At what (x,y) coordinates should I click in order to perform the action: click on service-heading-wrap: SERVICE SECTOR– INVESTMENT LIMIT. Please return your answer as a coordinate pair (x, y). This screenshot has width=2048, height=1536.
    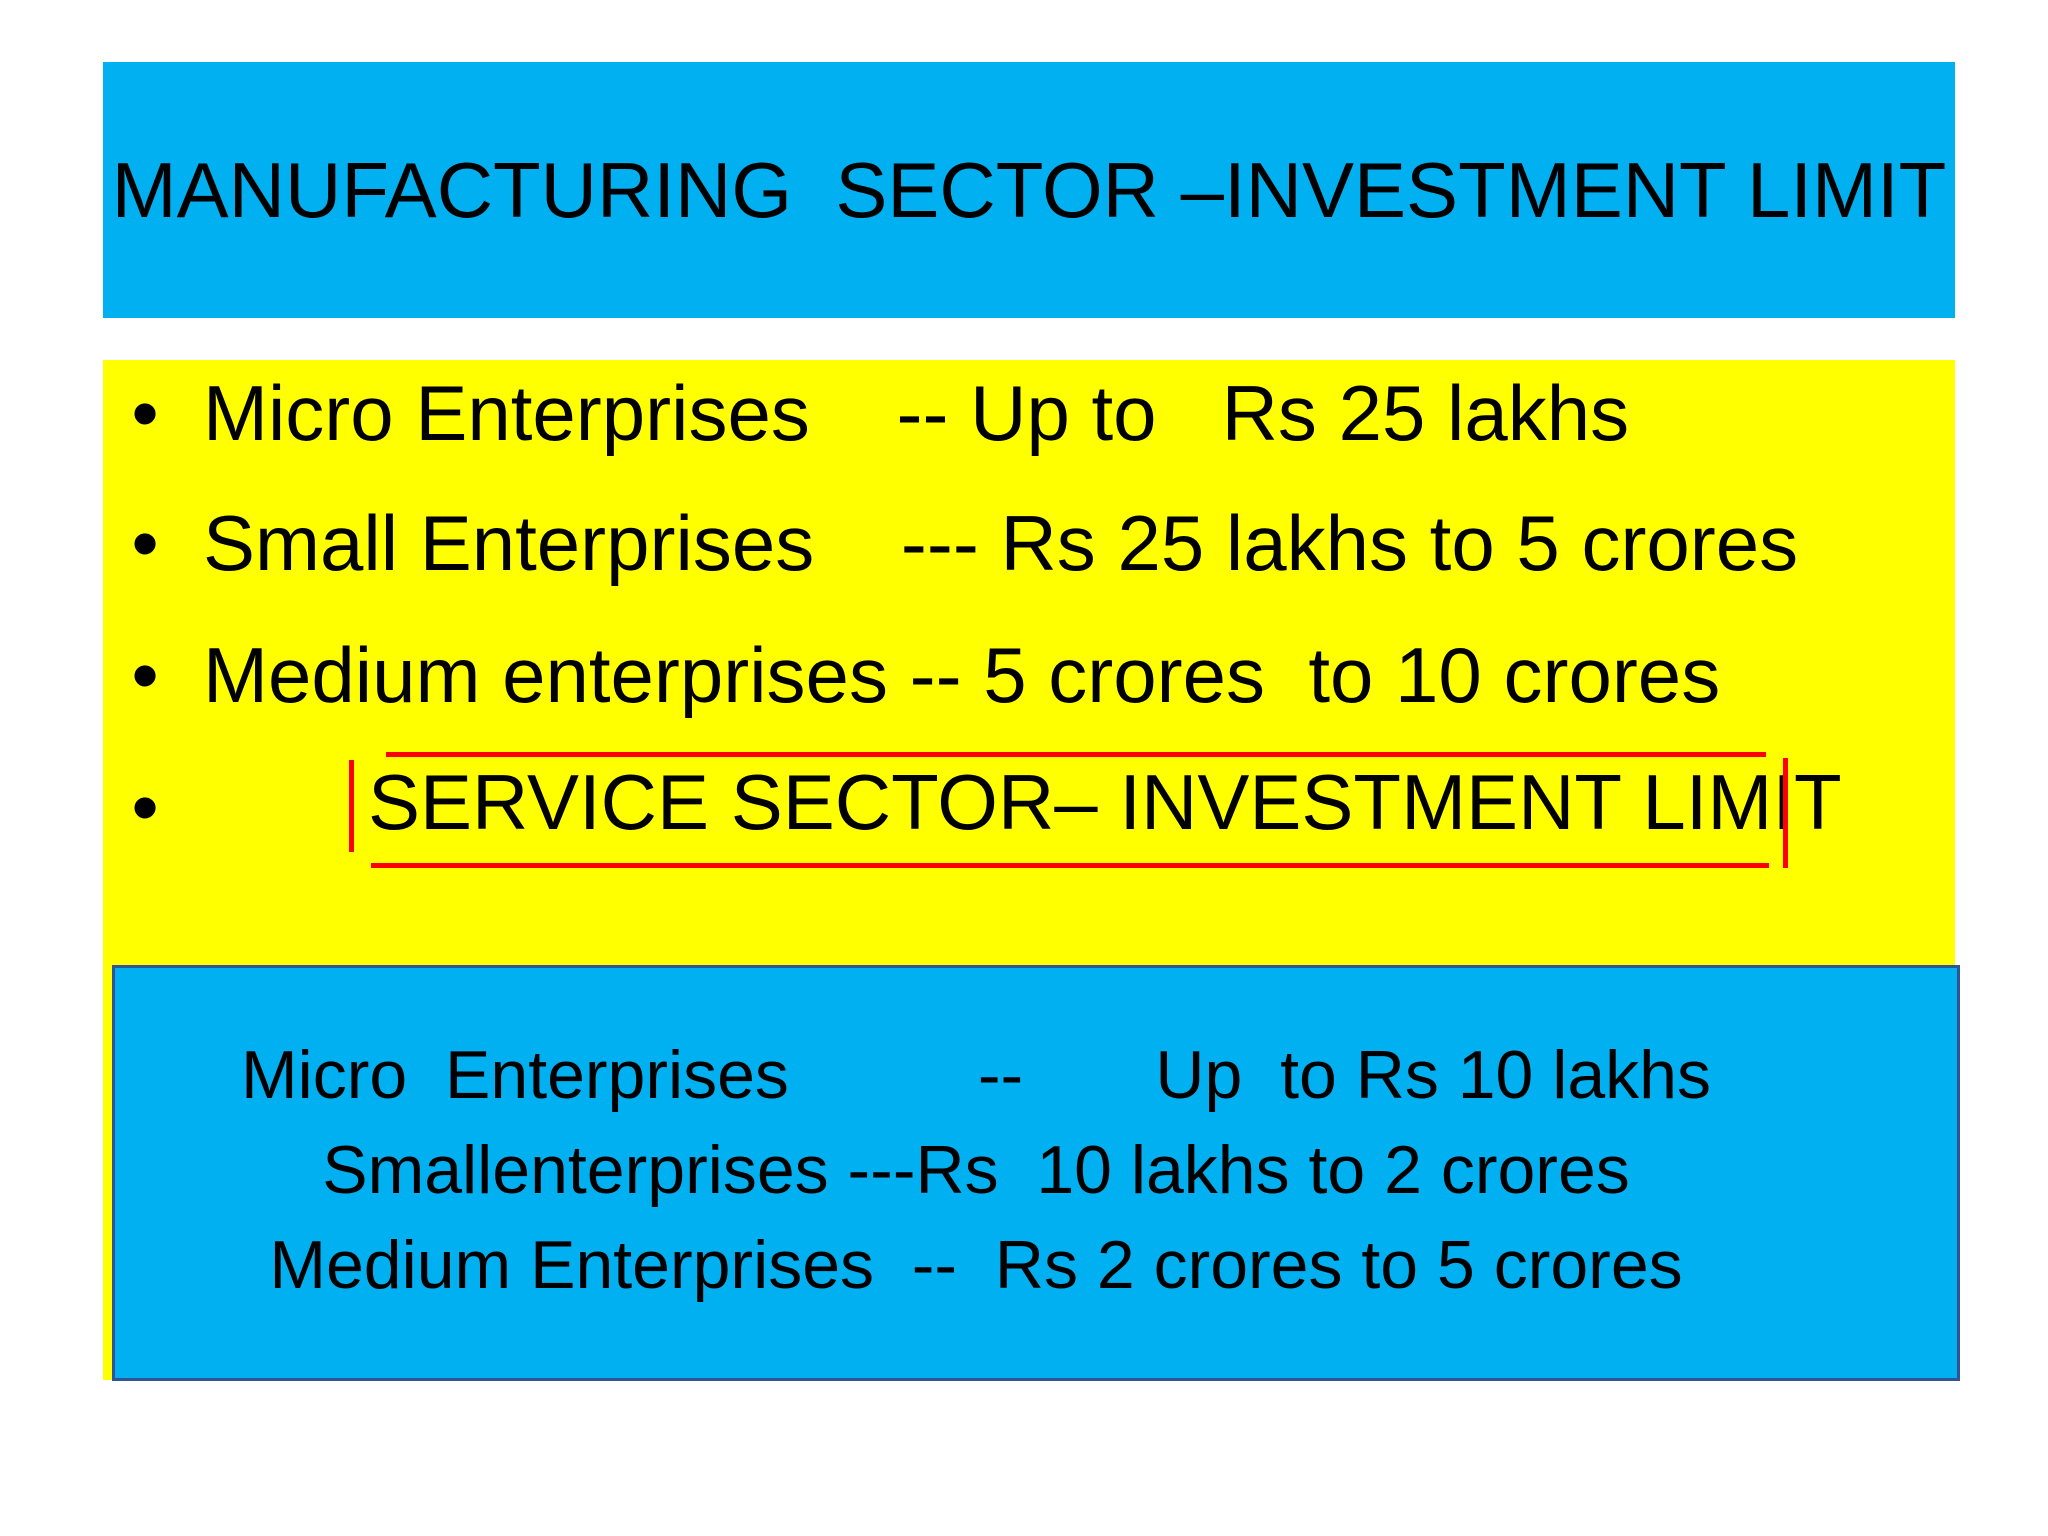
    Looking at the image, I should click on (1105, 802).